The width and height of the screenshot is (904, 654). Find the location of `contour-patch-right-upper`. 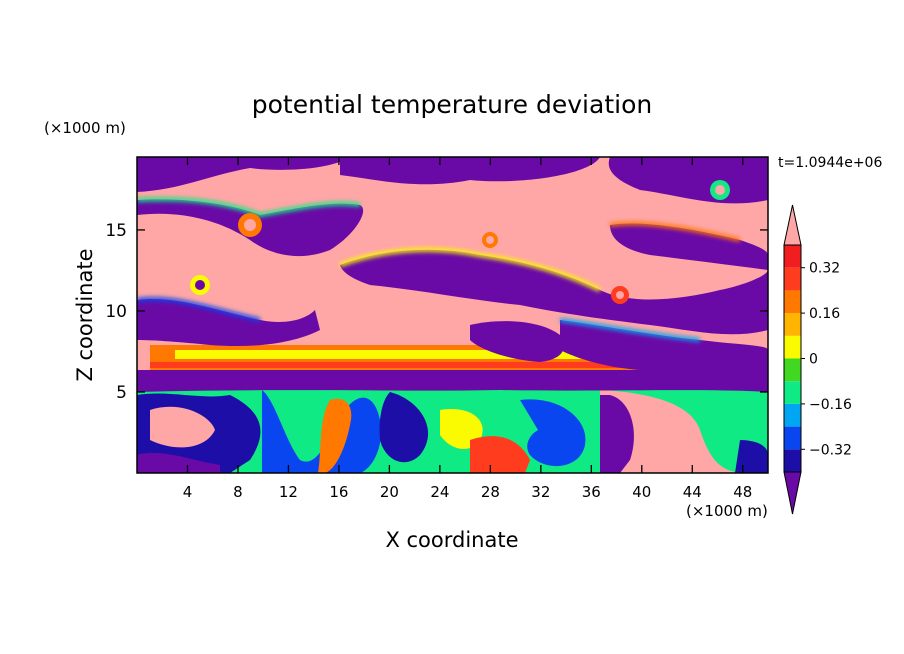

contour-patch-right-upper is located at coordinates (689, 246).